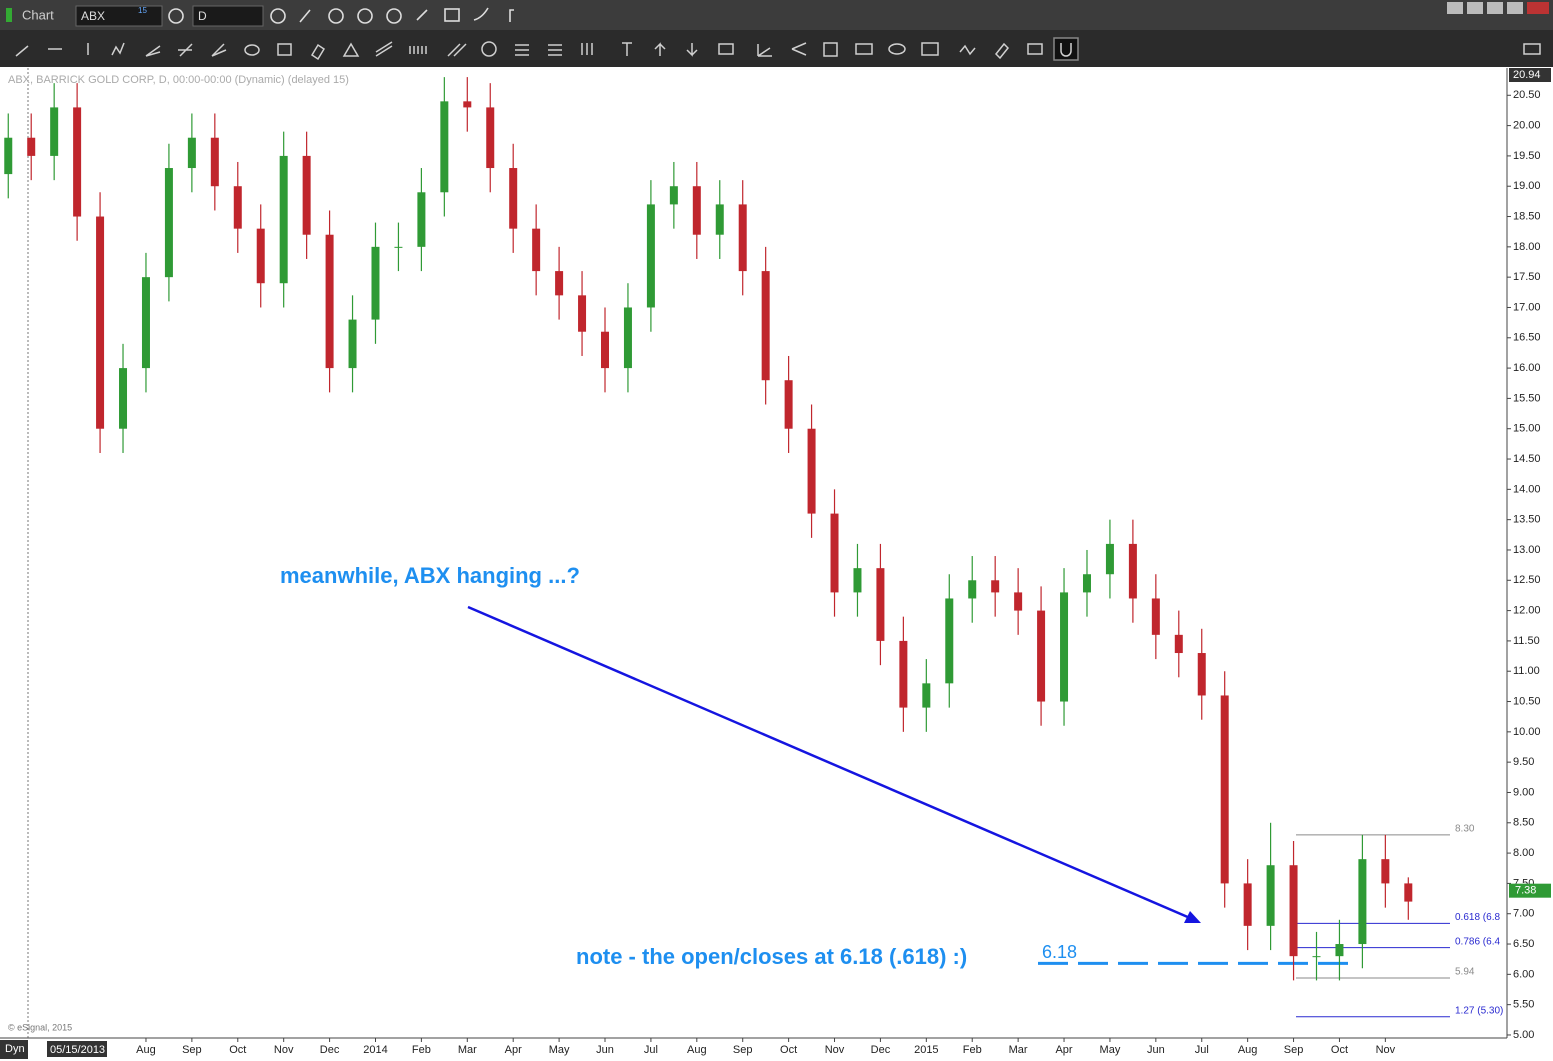  I want to click on interval: D, so click(202, 16).